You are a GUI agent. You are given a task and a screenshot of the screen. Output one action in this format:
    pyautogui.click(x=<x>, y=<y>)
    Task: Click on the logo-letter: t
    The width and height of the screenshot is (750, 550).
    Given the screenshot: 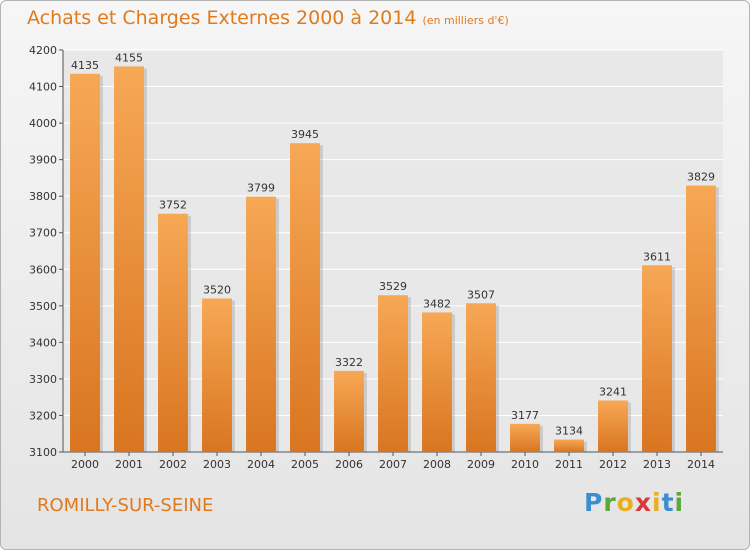 What is the action you would take?
    pyautogui.click(x=668, y=502)
    